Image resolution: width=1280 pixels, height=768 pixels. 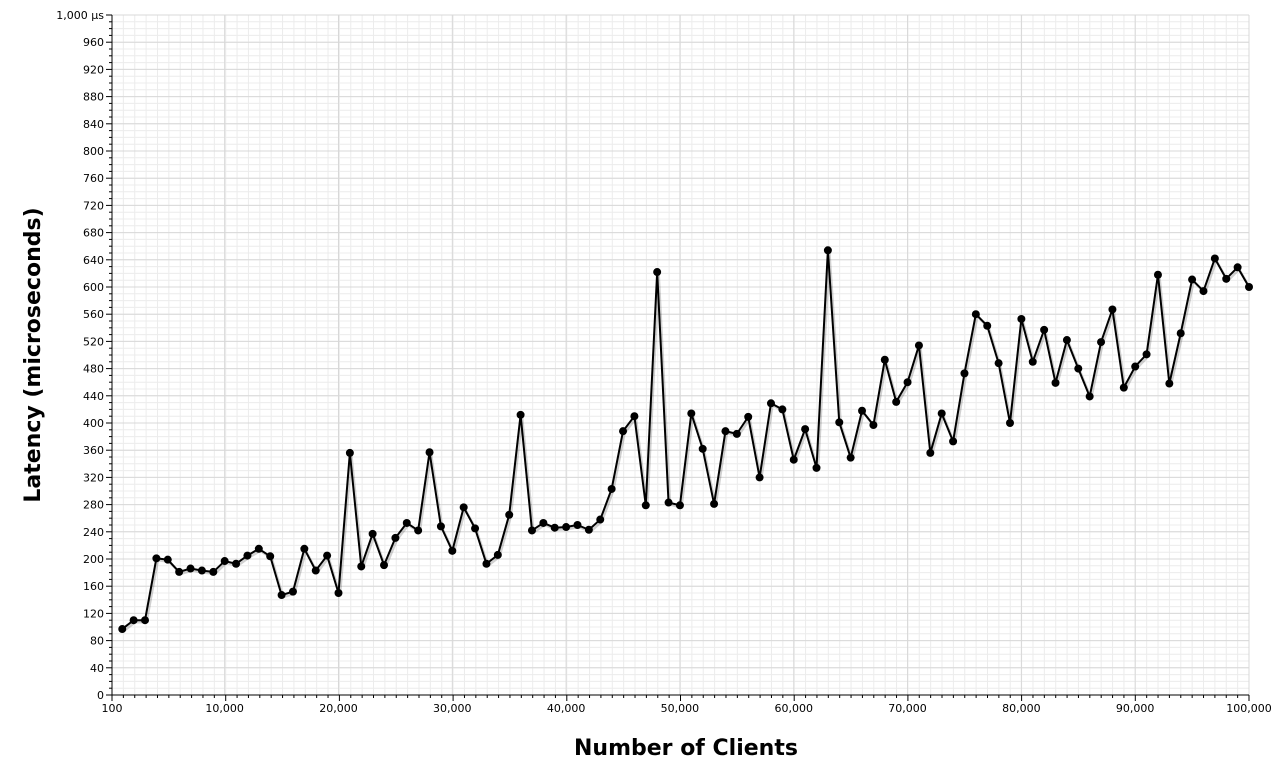 What do you see at coordinates (1249, 708) in the screenshot?
I see `x-tick-label: 100,000` at bounding box center [1249, 708].